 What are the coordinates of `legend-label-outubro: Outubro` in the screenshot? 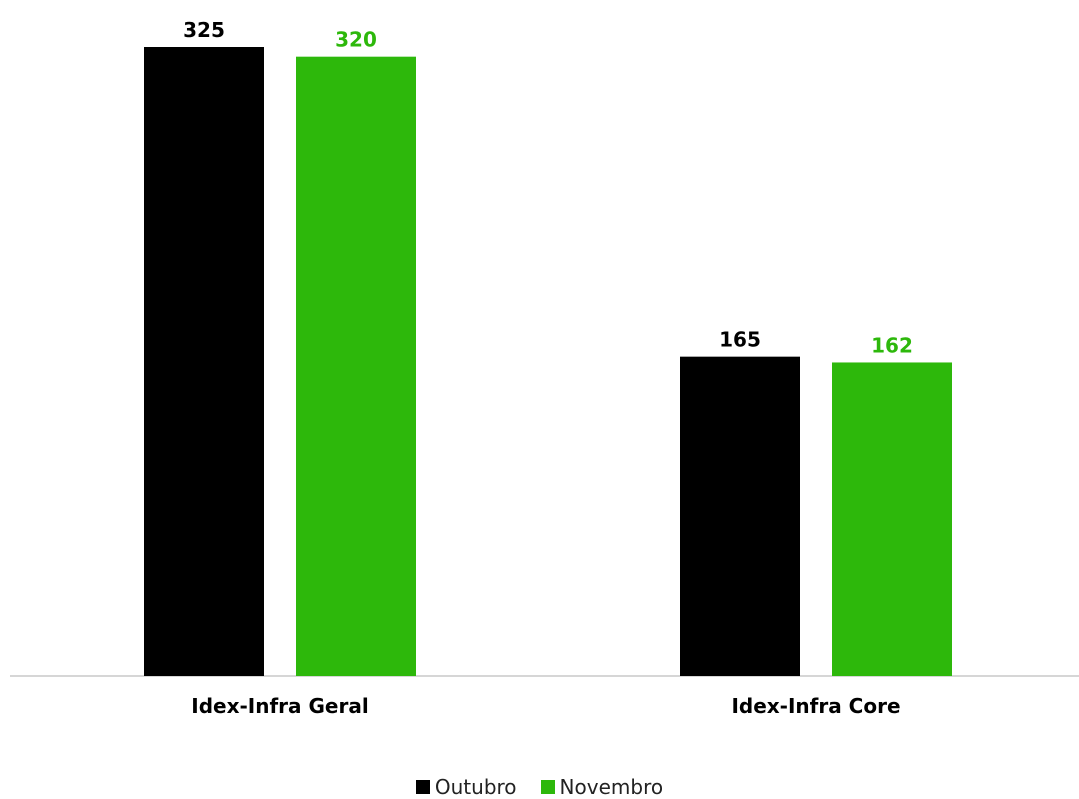 It's located at (475, 787).